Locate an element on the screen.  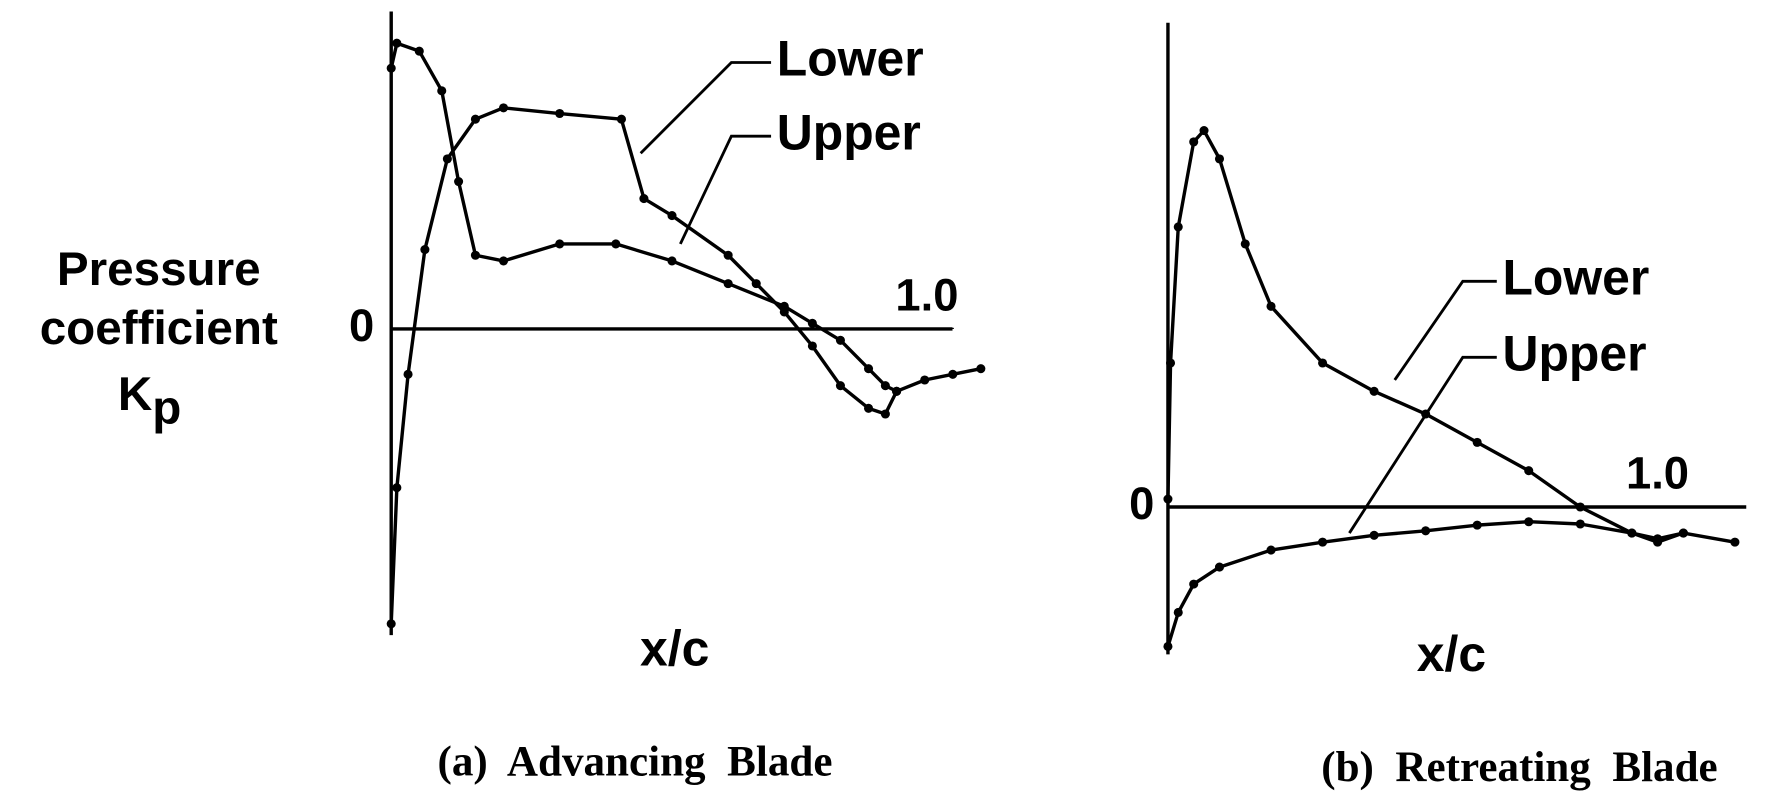
caption: (b) Retreating Blade is located at coordinates (1519, 767).